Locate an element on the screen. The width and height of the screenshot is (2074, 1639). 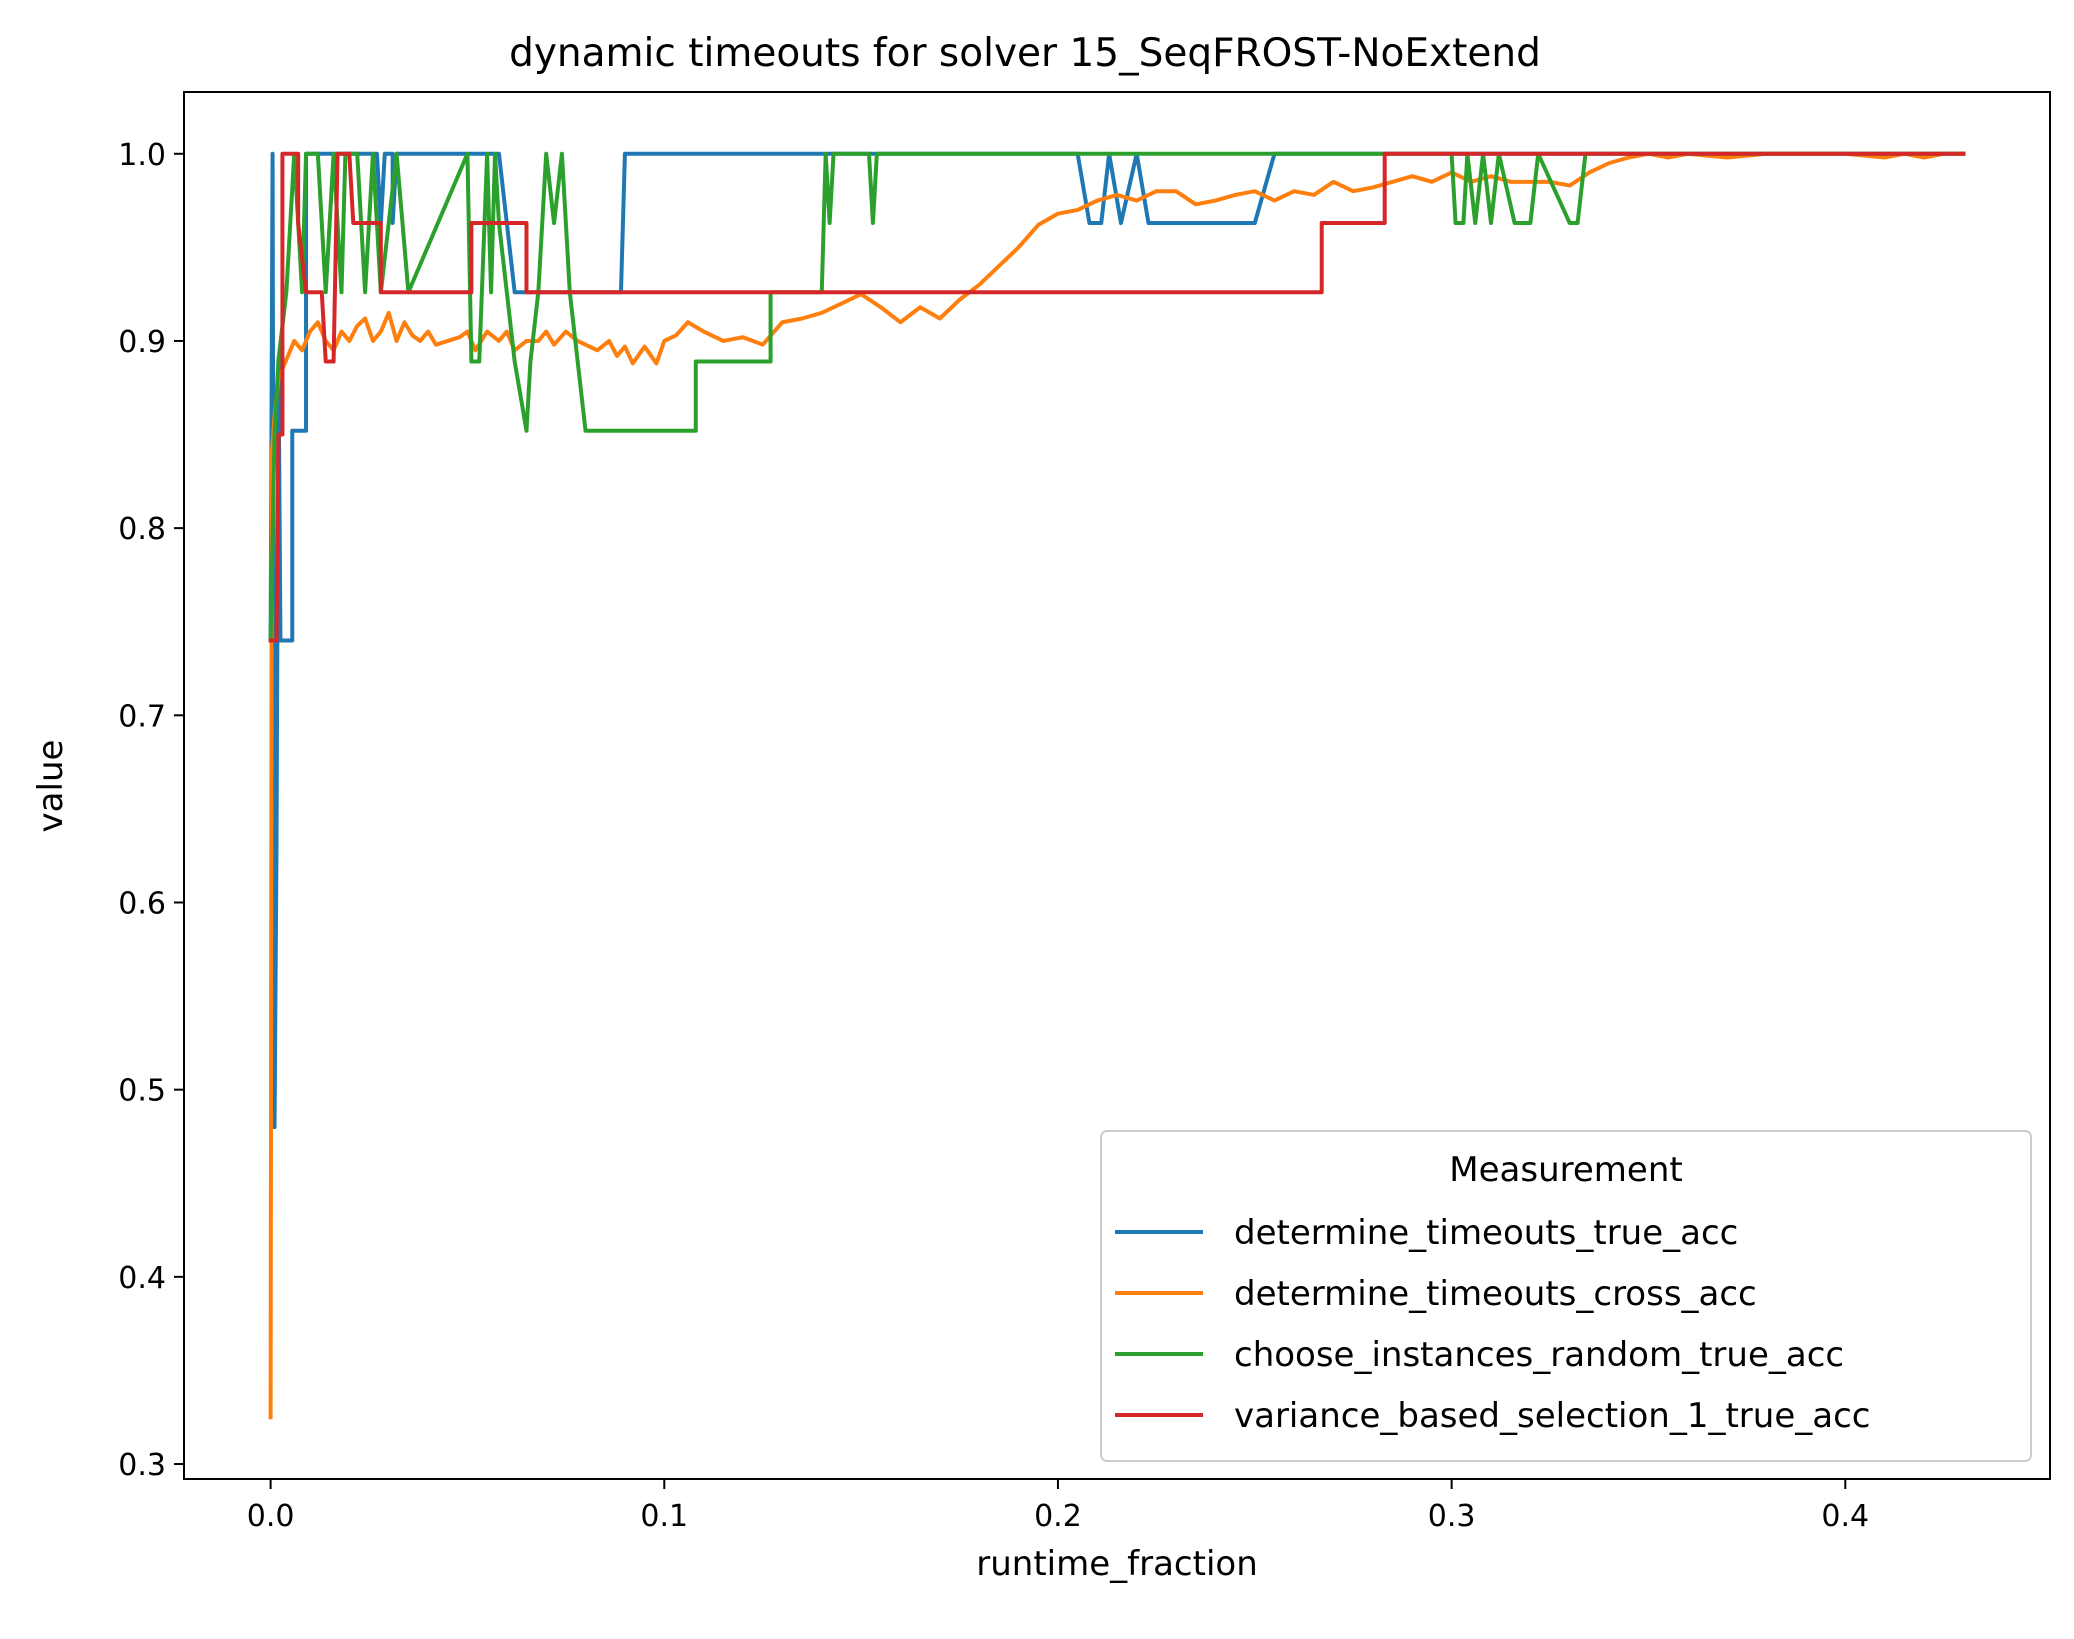
x-axis-label: runtime_fraction is located at coordinates (1117, 1564).